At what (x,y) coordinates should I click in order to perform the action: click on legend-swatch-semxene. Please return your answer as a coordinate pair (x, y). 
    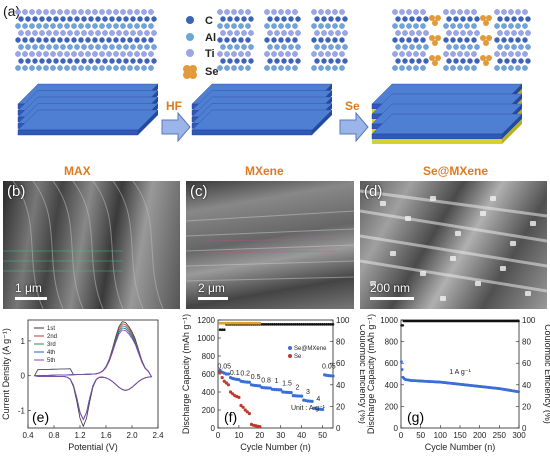
    Looking at the image, I should click on (290, 348).